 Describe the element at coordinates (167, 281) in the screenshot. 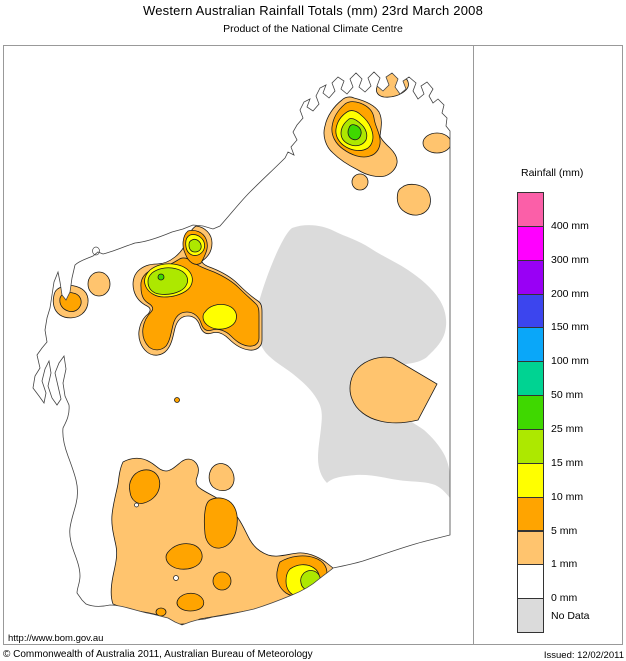

I see `contour-pilbara-west-15mm` at that location.